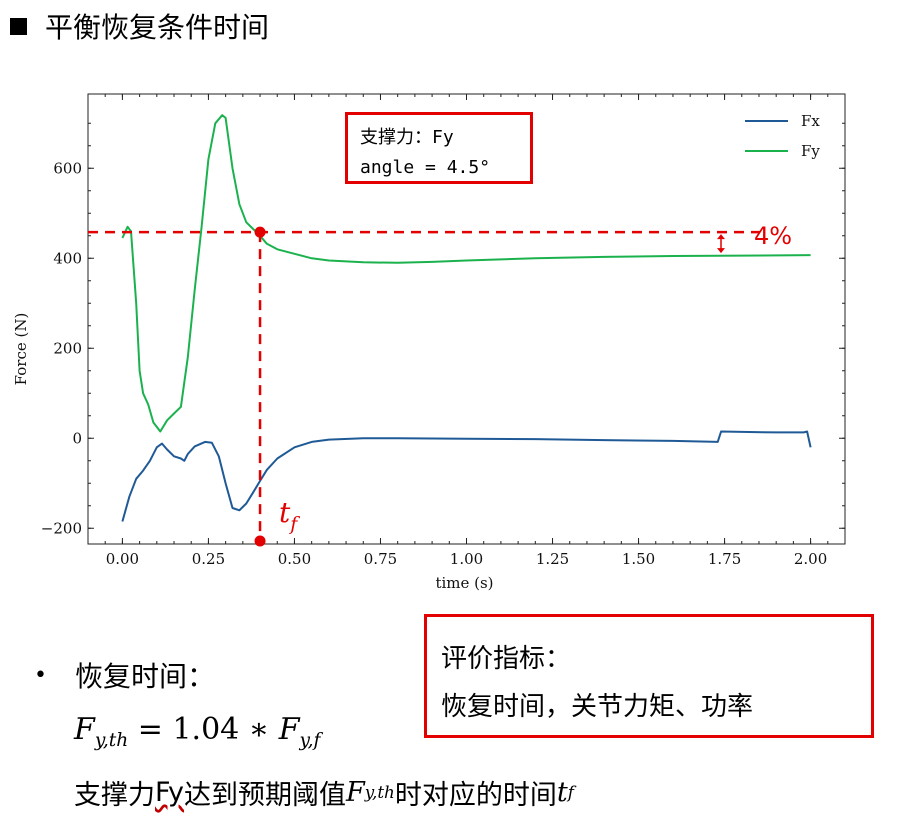 This screenshot has width=912, height=823. Describe the element at coordinates (122, 559) in the screenshot. I see `x-tick-label: 0.00` at that location.